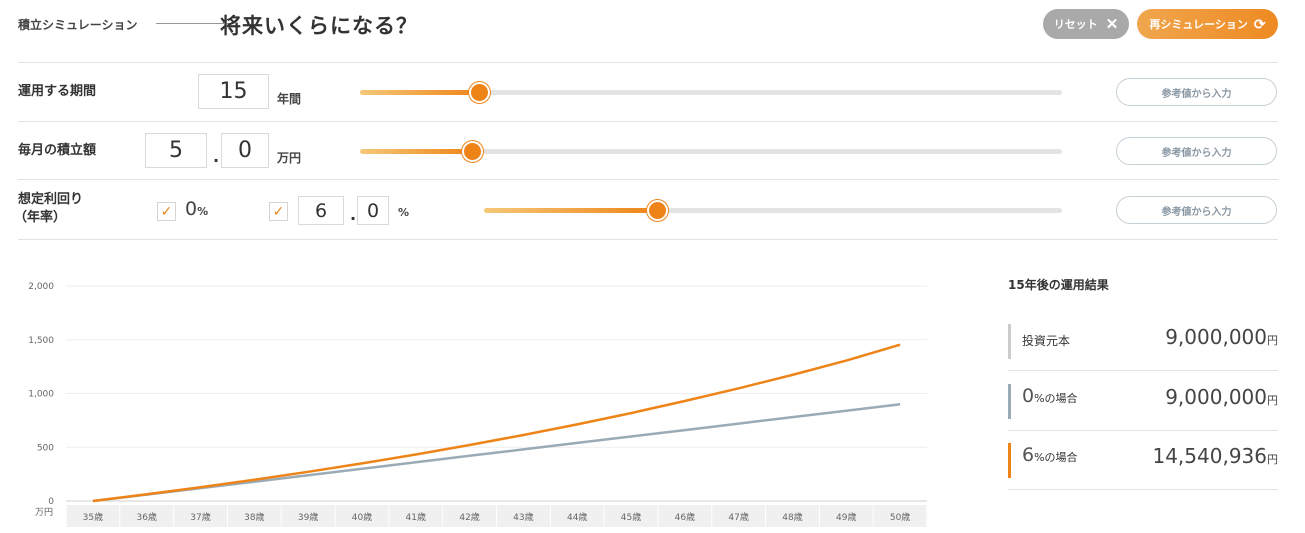 Image resolution: width=1305 pixels, height=533 pixels. I want to click on results-title: 15年後の運用結果, so click(1058, 285).